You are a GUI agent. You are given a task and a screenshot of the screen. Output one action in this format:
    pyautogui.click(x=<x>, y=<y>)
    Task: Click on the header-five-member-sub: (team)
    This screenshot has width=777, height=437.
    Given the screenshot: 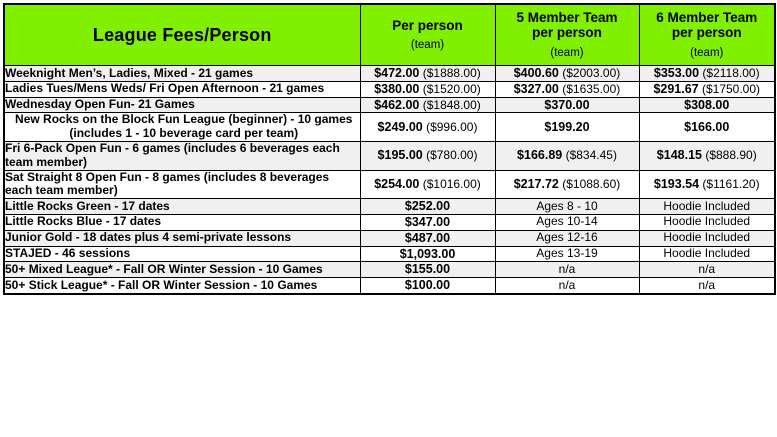 What is the action you would take?
    pyautogui.click(x=567, y=52)
    